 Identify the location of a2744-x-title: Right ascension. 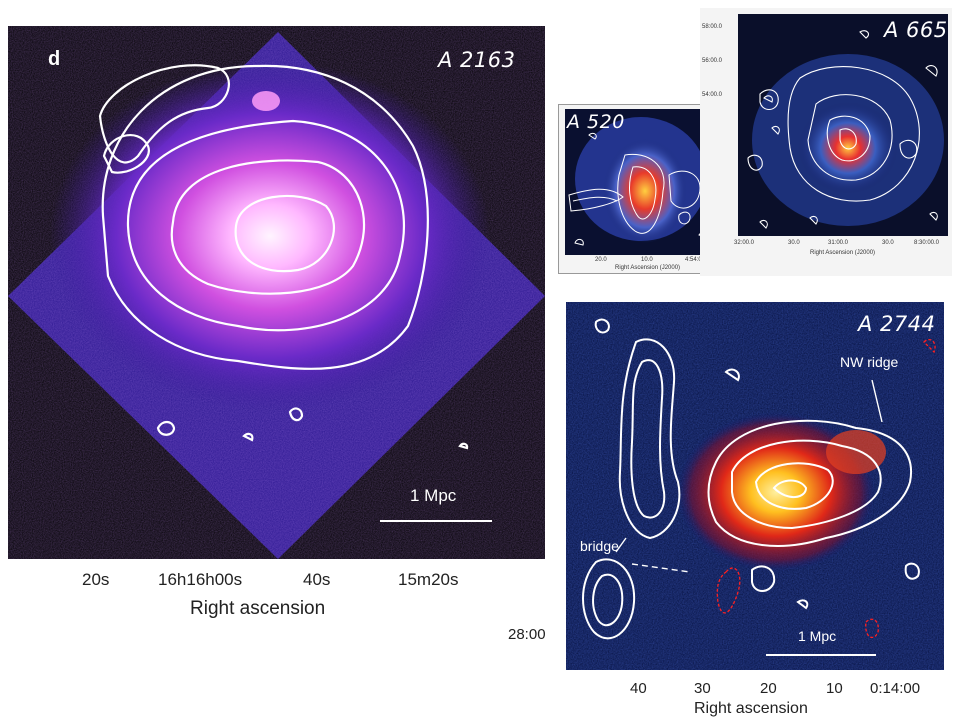
(751, 708).